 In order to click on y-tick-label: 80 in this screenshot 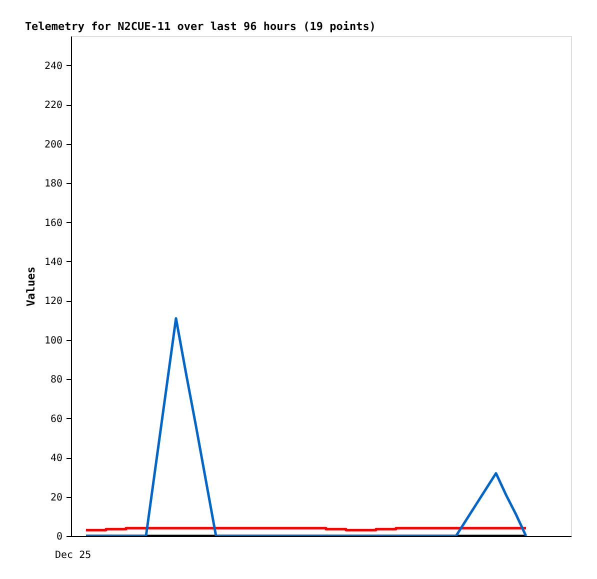, I will do `click(56, 380)`.